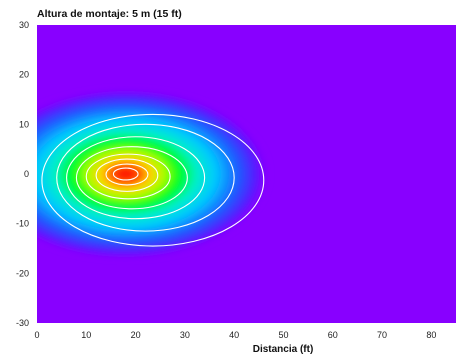 This screenshot has height=358, width=459. What do you see at coordinates (24, 75) in the screenshot?
I see `y-tick-label: 20` at bounding box center [24, 75].